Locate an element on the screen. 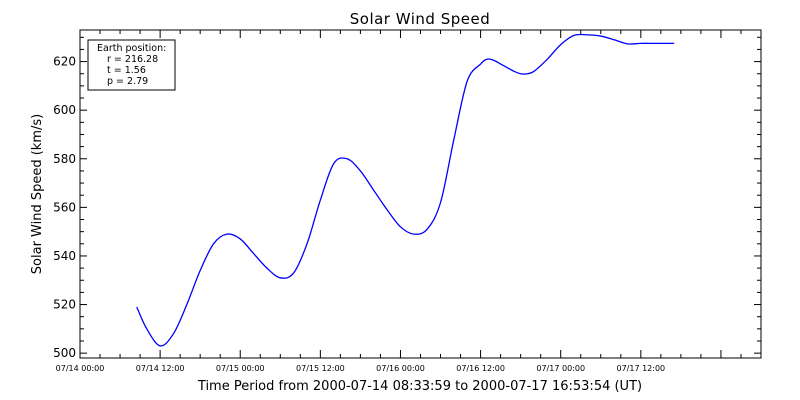 This screenshot has width=800, height=400. info-box-r: r = 216.28 is located at coordinates (132, 59).